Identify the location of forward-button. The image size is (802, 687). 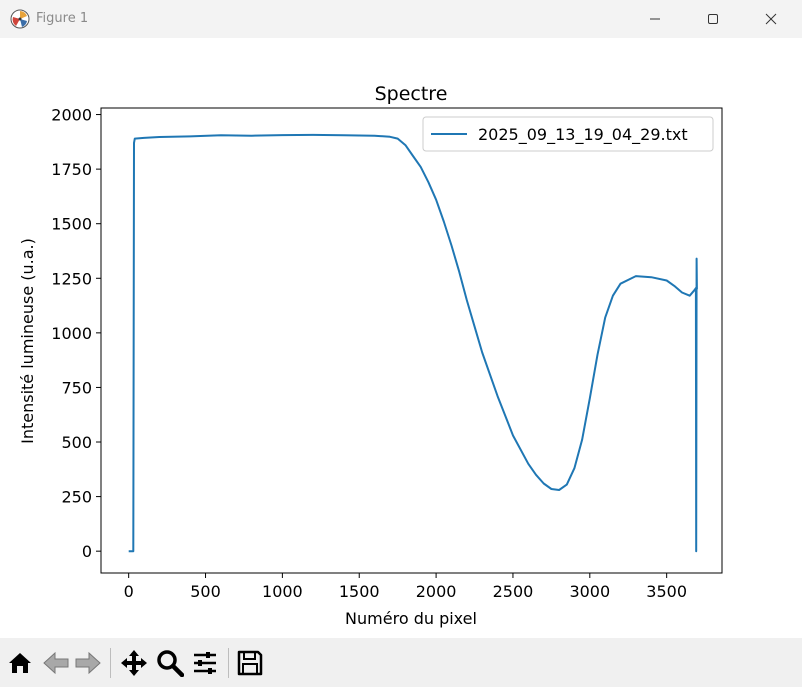
(88, 663).